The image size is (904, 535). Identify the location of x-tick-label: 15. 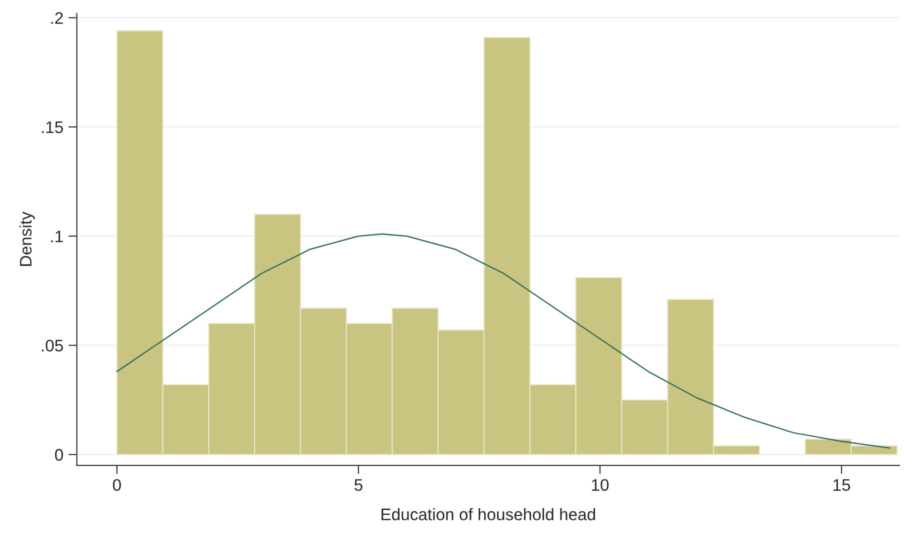
(842, 485).